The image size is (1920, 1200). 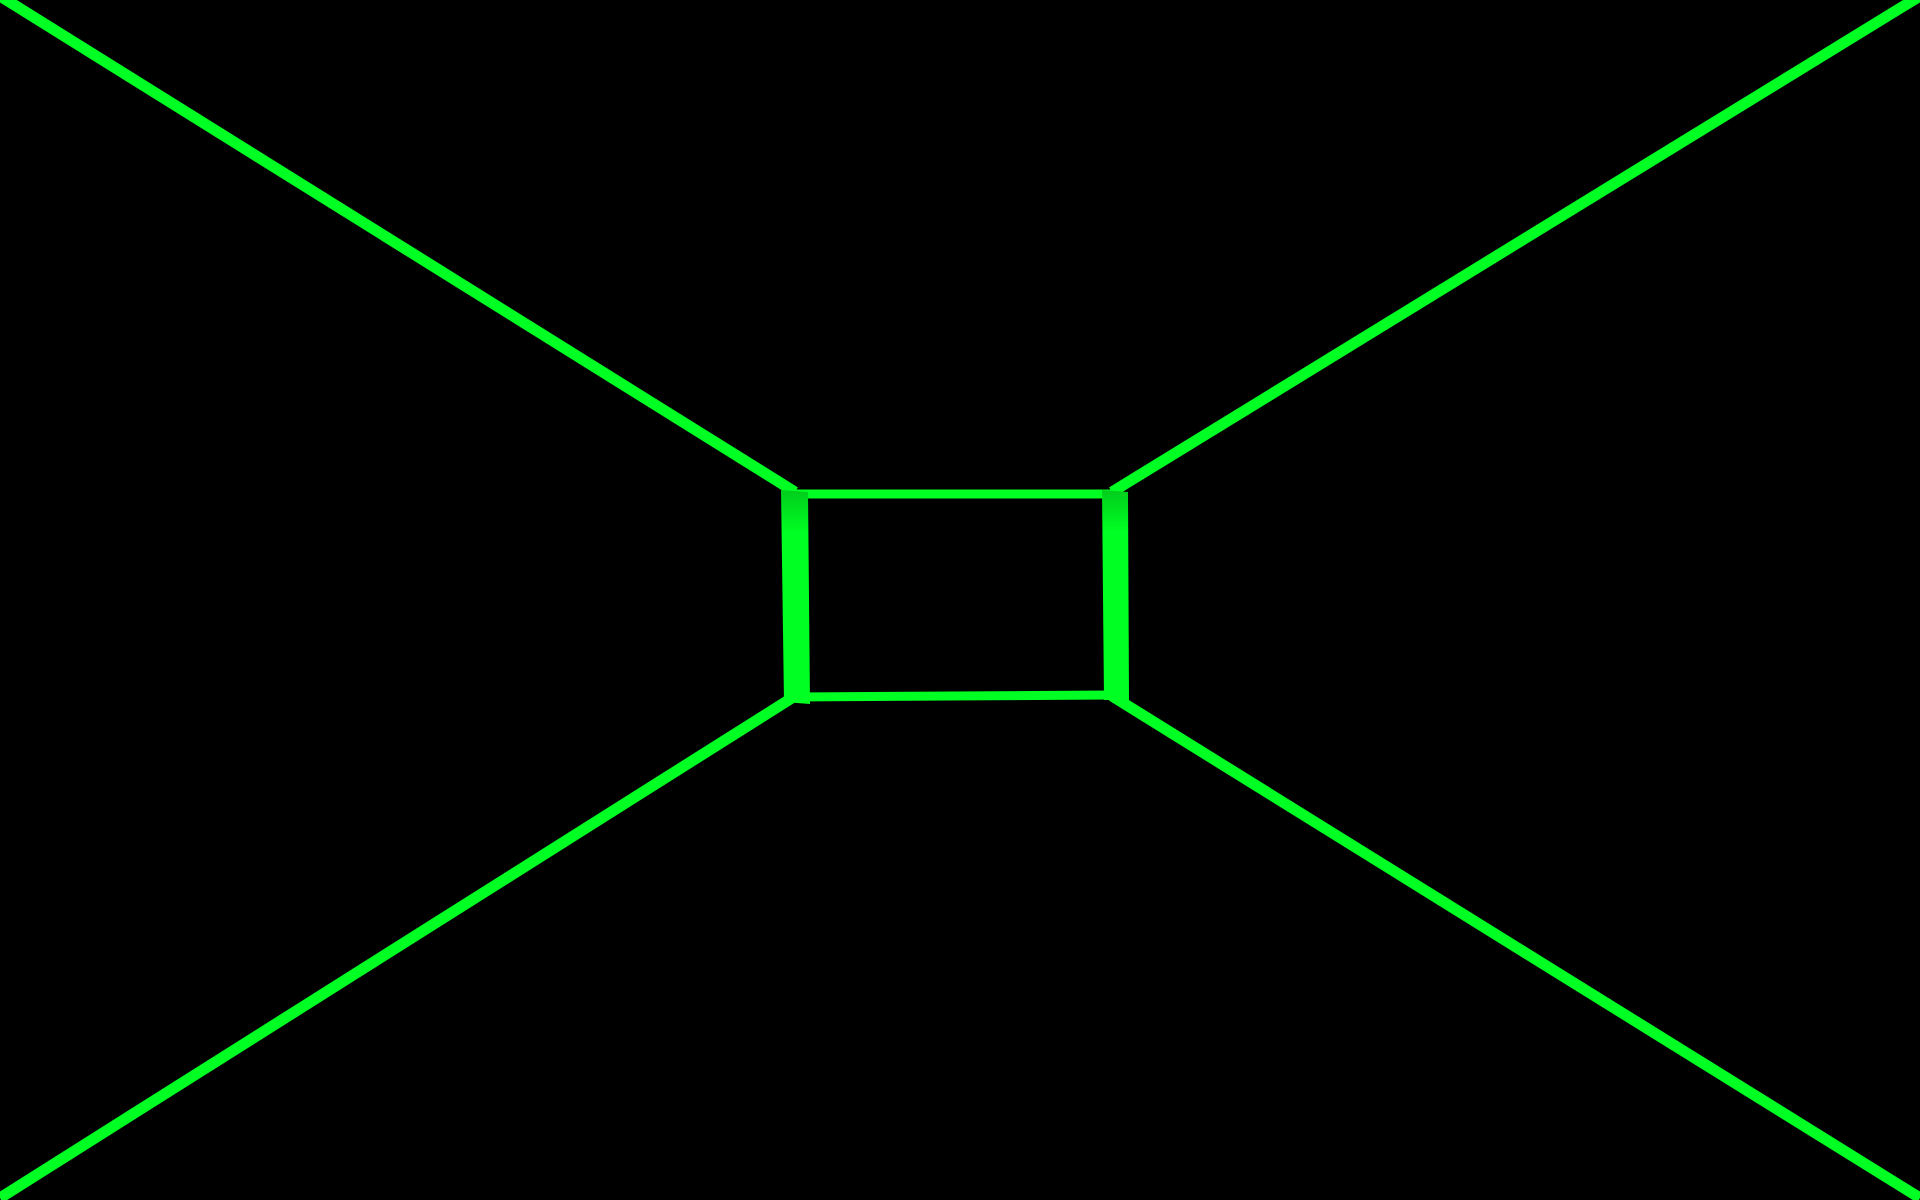 I want to click on far-wall-bottom-edge, so click(x=953, y=696).